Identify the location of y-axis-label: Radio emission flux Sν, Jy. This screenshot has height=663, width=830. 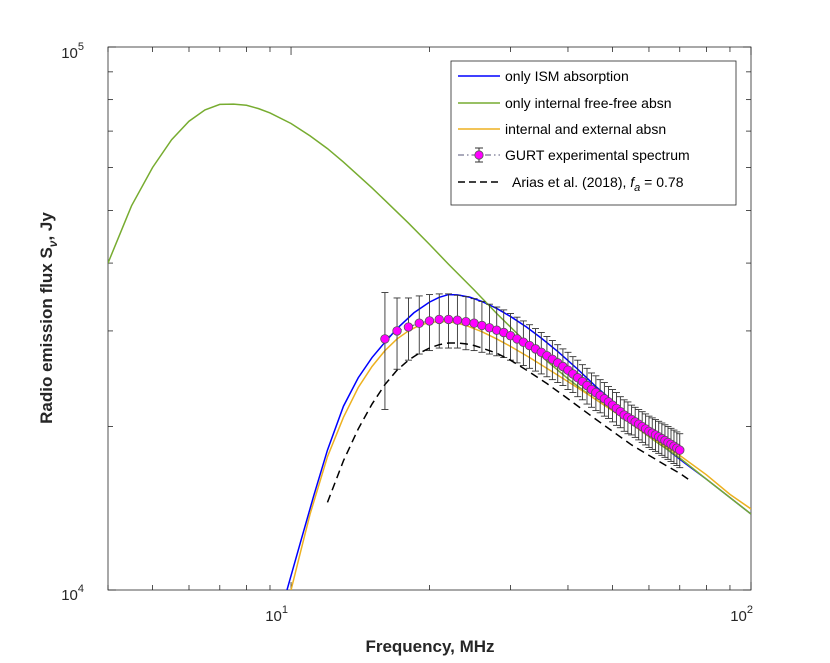
(48, 318).